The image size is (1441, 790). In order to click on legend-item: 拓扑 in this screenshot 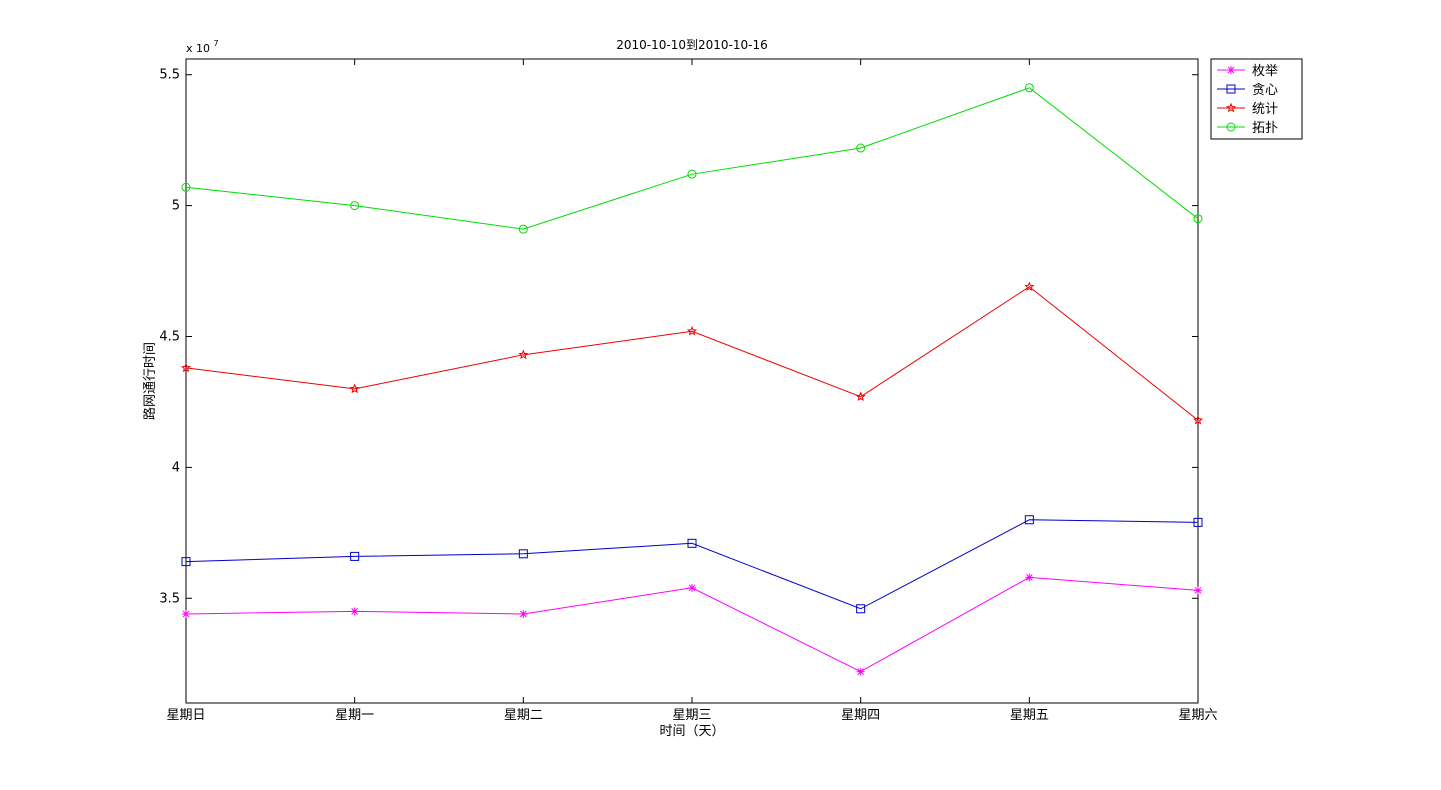, I will do `click(1247, 128)`.